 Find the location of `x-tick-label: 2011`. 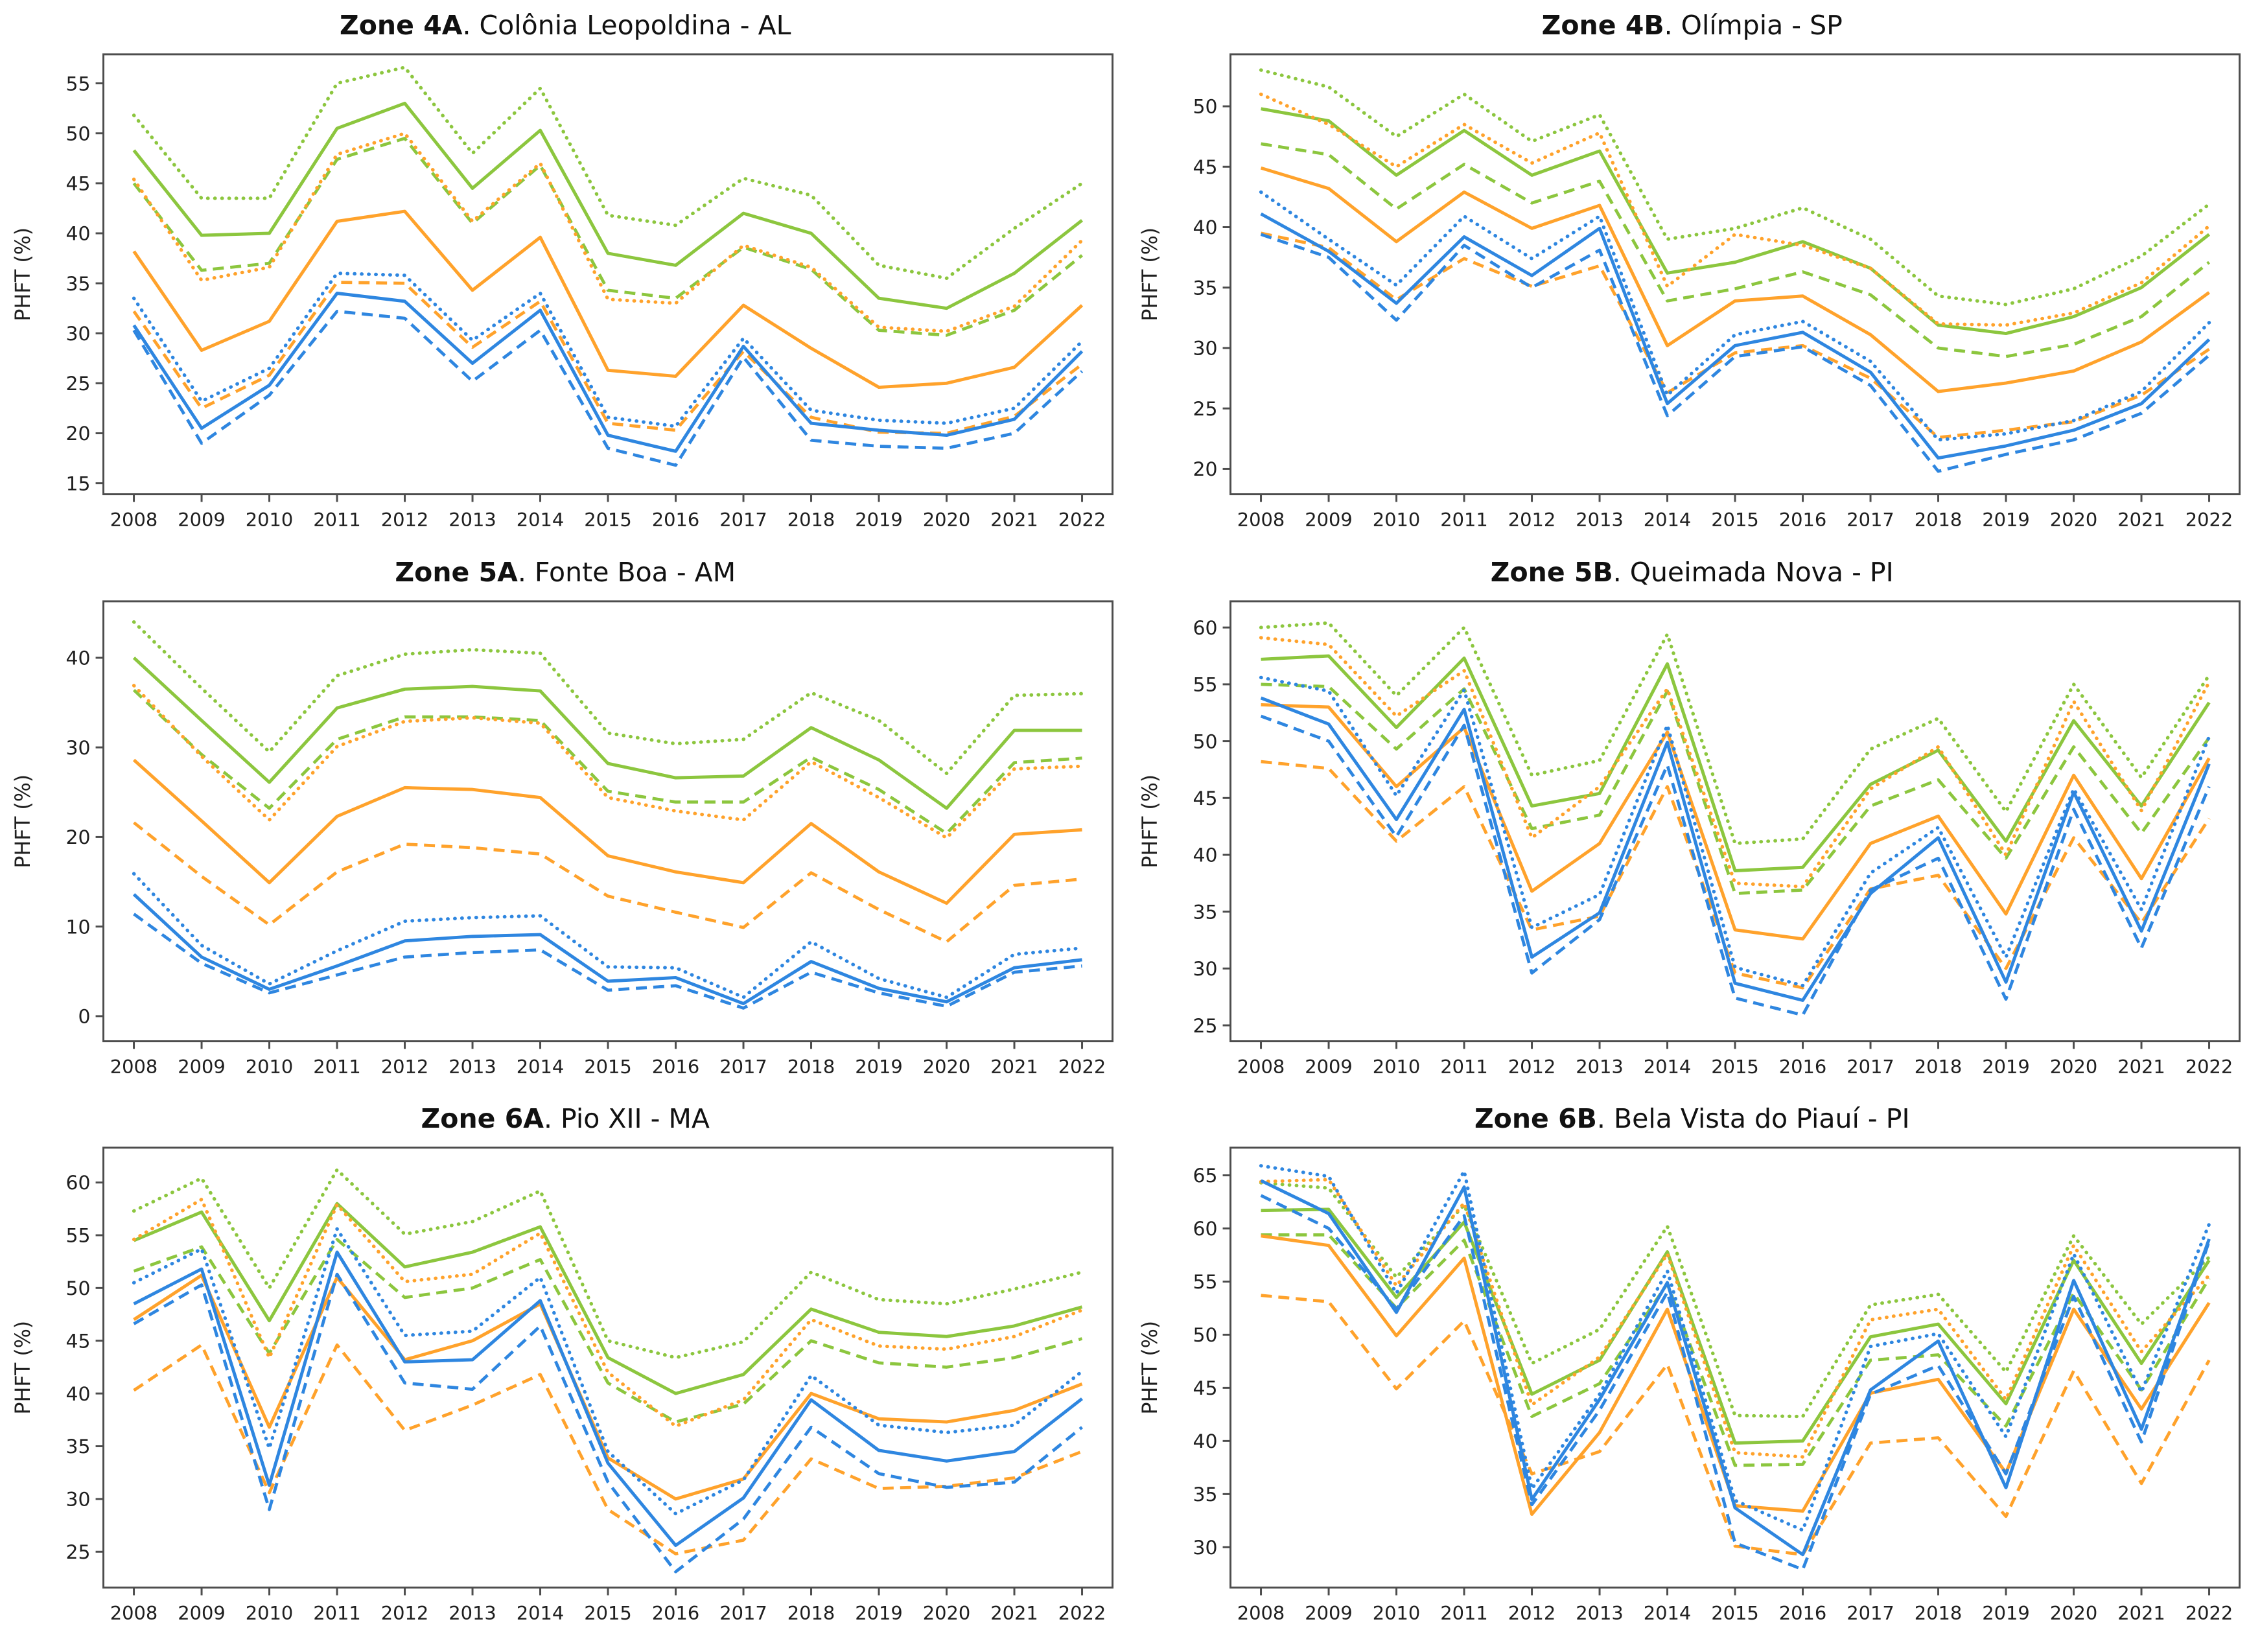

x-tick-label: 2011 is located at coordinates (1464, 1614).